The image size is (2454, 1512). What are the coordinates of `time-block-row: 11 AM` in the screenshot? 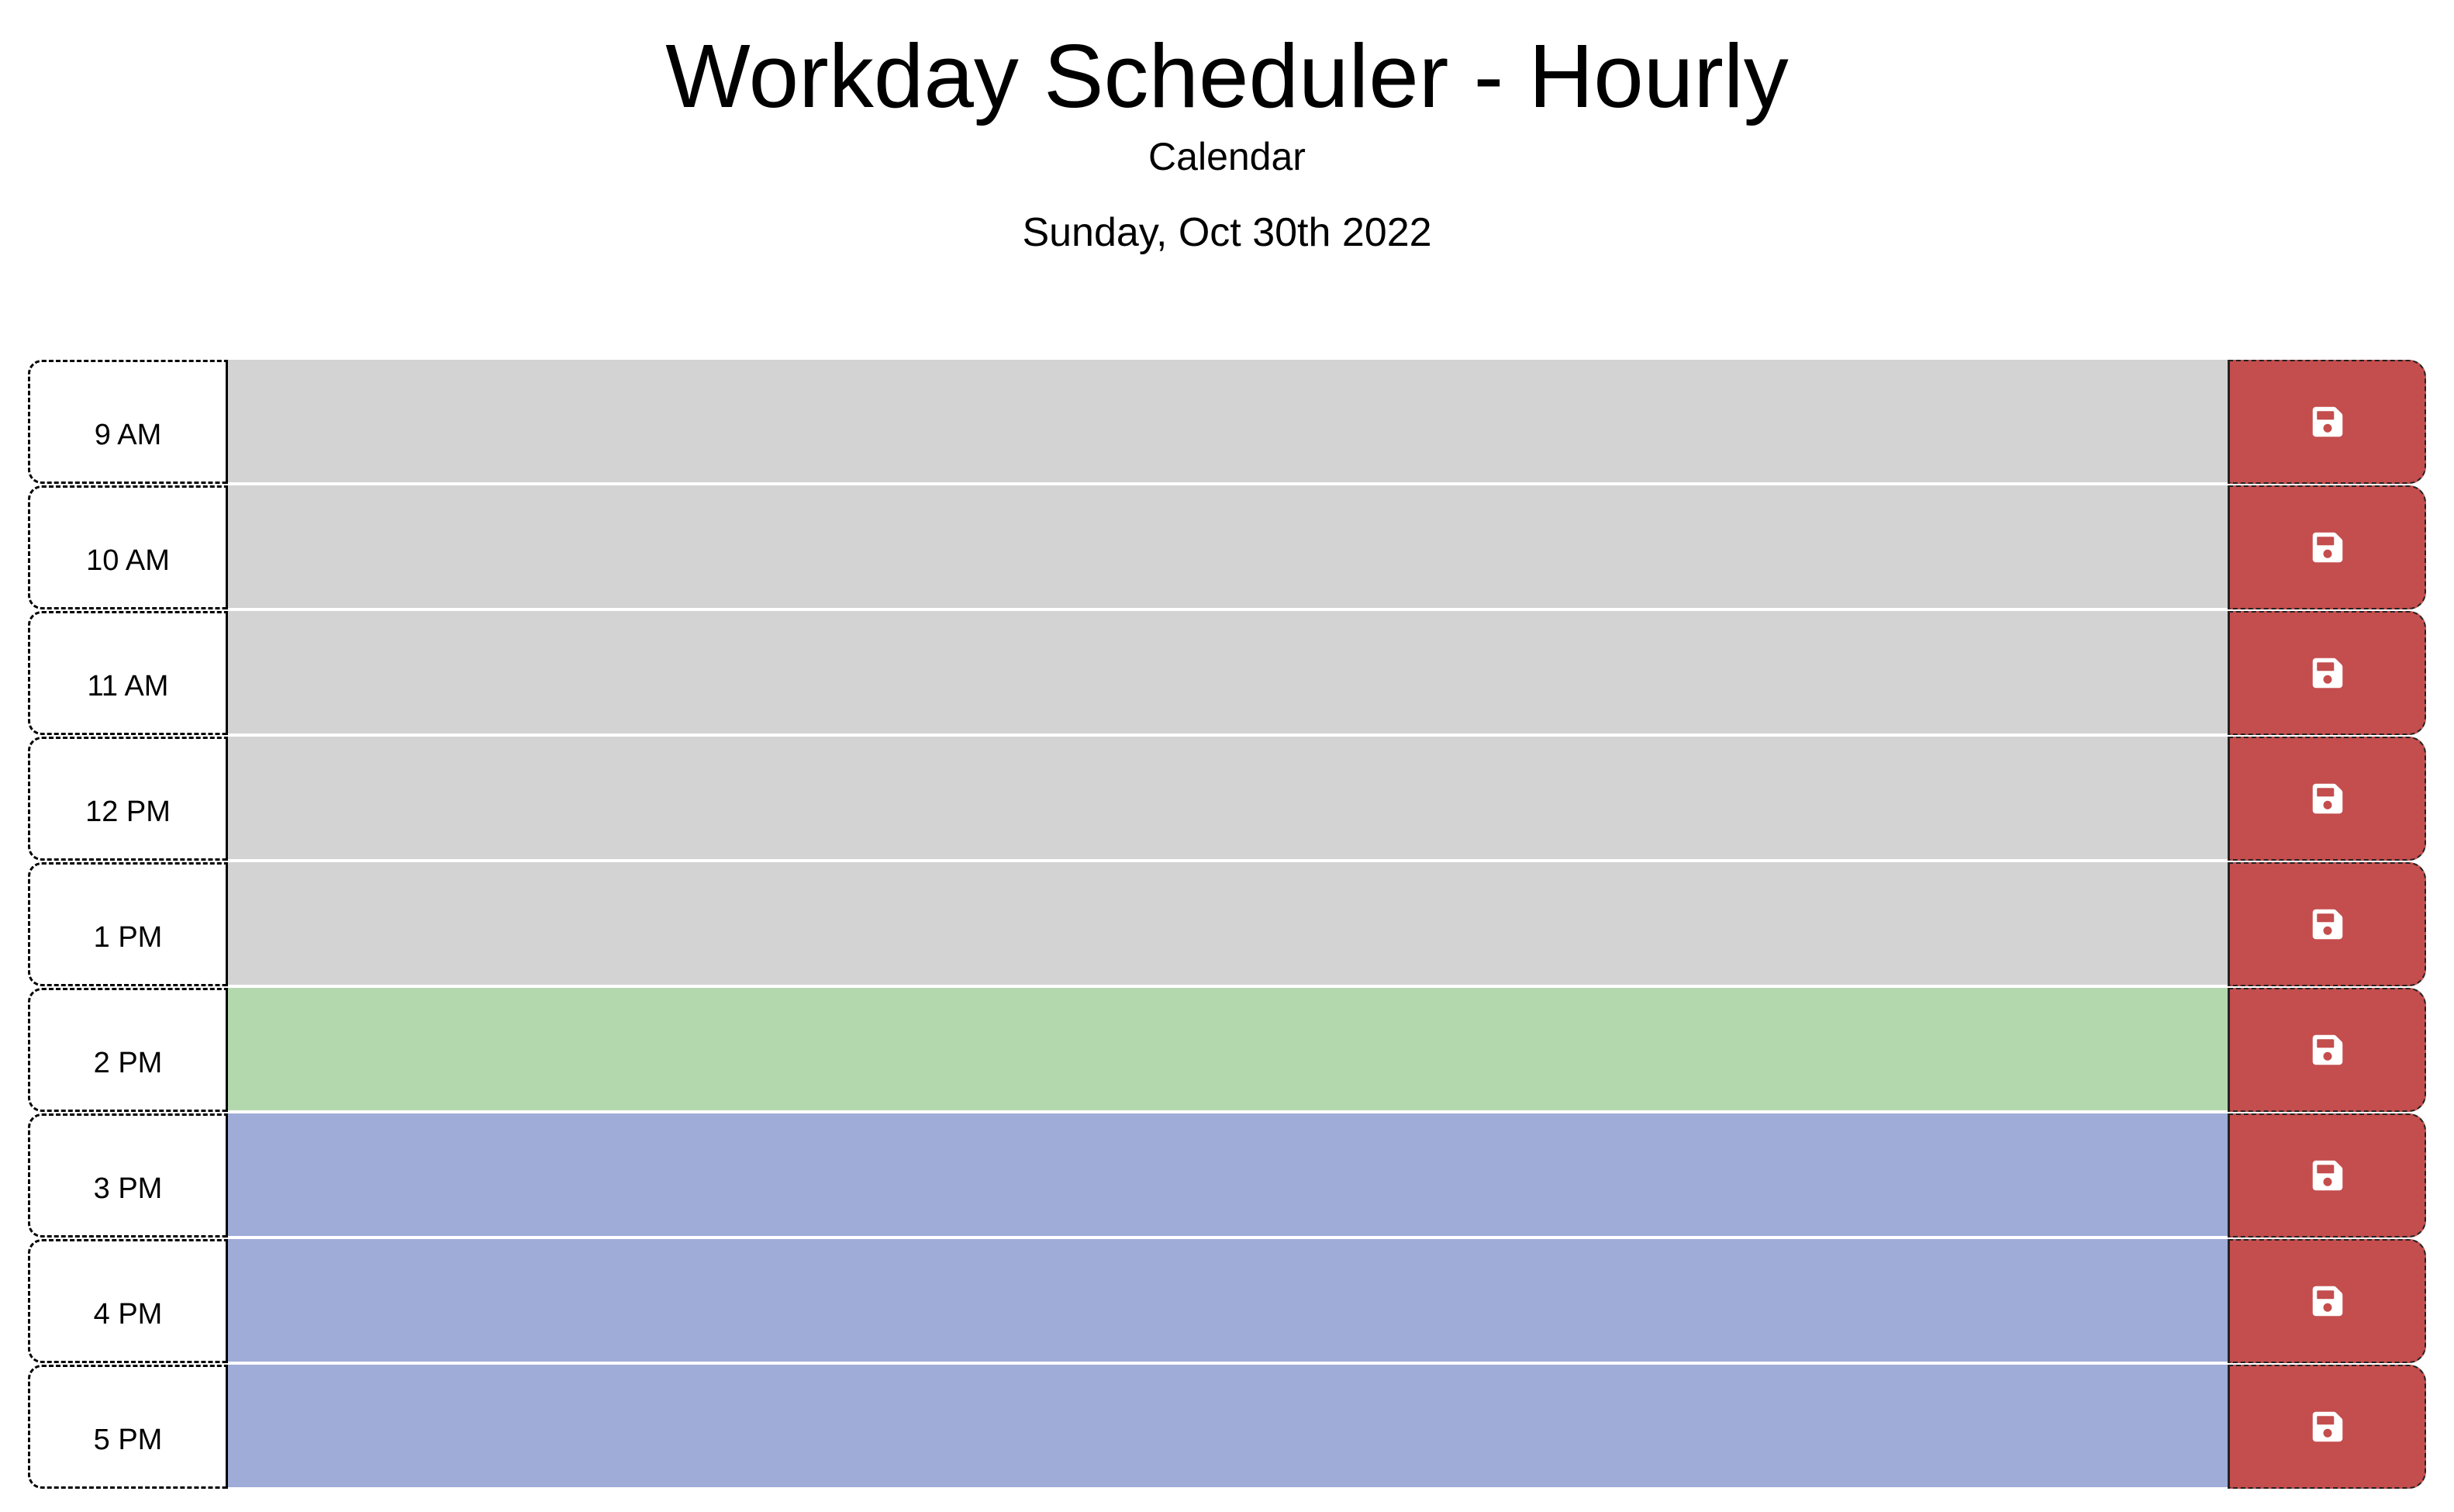 It's located at (1227, 672).